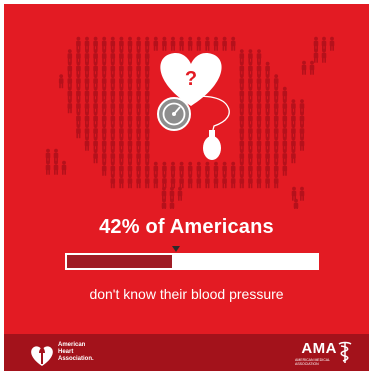 Image resolution: width=373 pixels, height=375 pixels. I want to click on progress-bar-fill, so click(119, 261).